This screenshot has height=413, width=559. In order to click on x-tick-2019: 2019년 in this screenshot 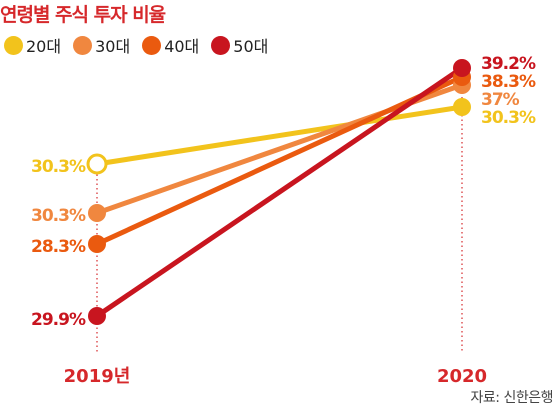, I will do `click(97, 376)`.